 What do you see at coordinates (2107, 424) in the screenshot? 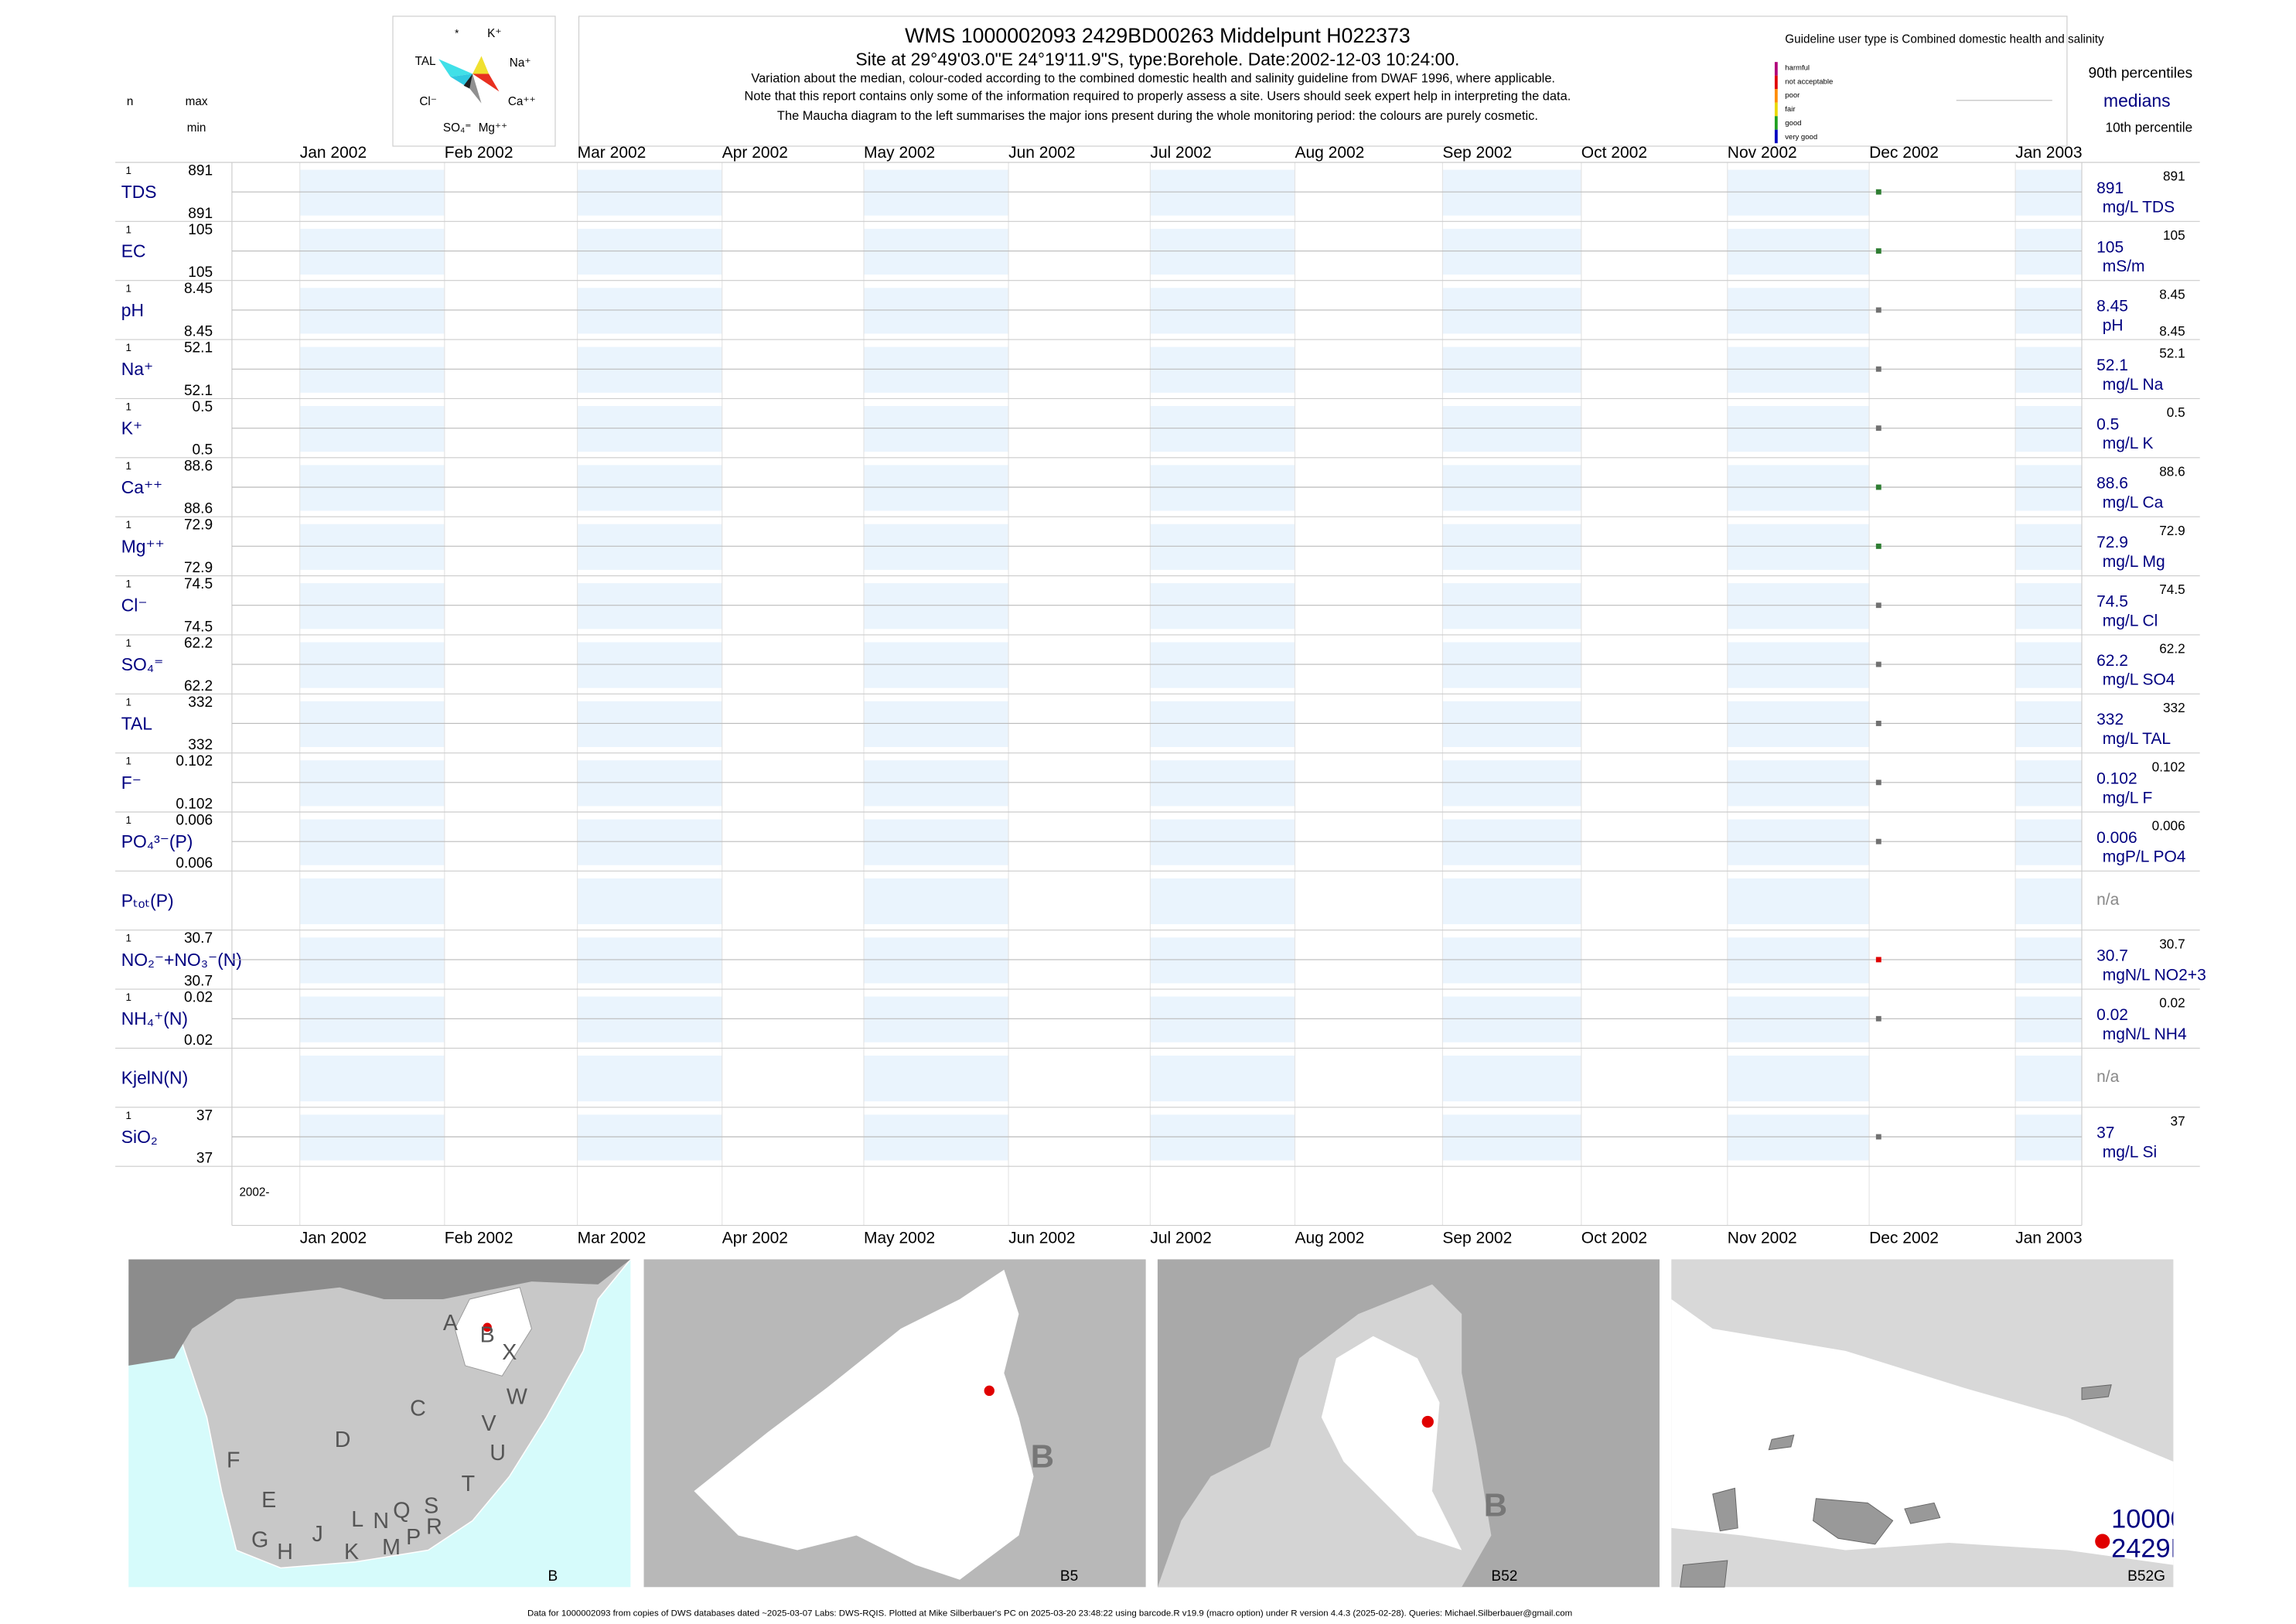
I see `median-value: 0.5` at bounding box center [2107, 424].